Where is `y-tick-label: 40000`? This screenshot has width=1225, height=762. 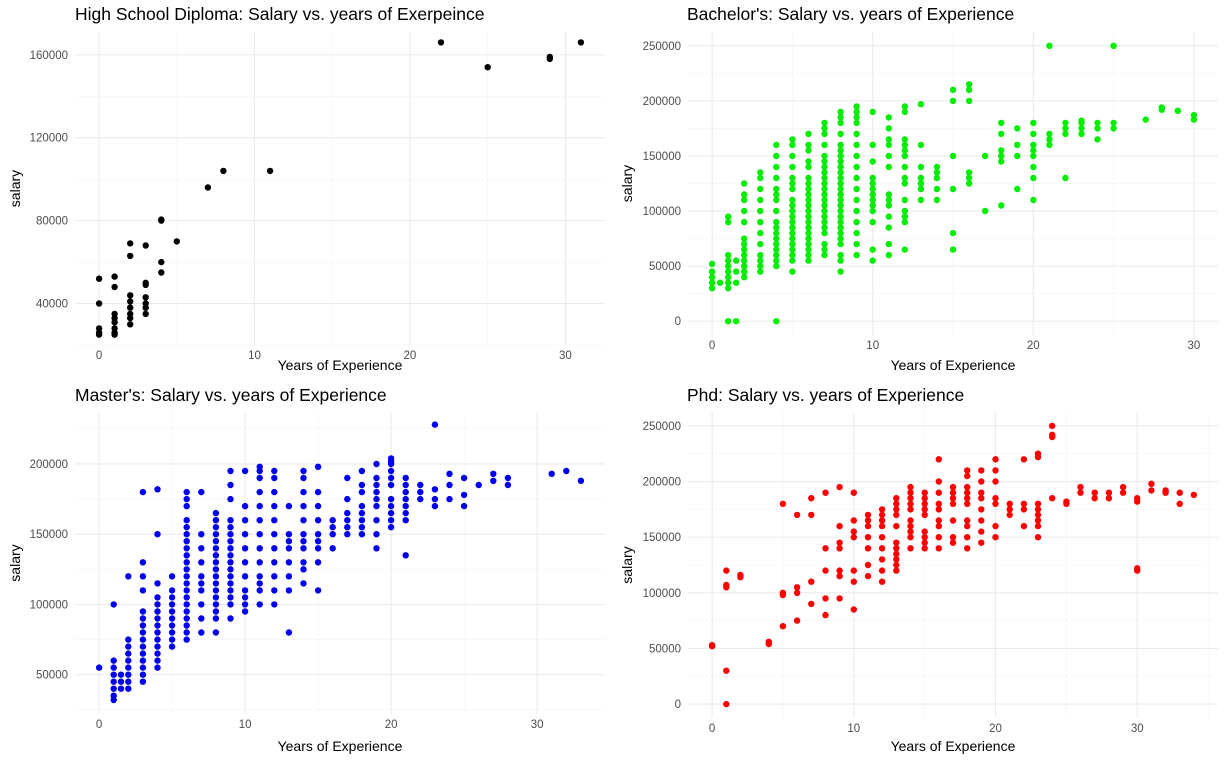 y-tick-label: 40000 is located at coordinates (52, 305).